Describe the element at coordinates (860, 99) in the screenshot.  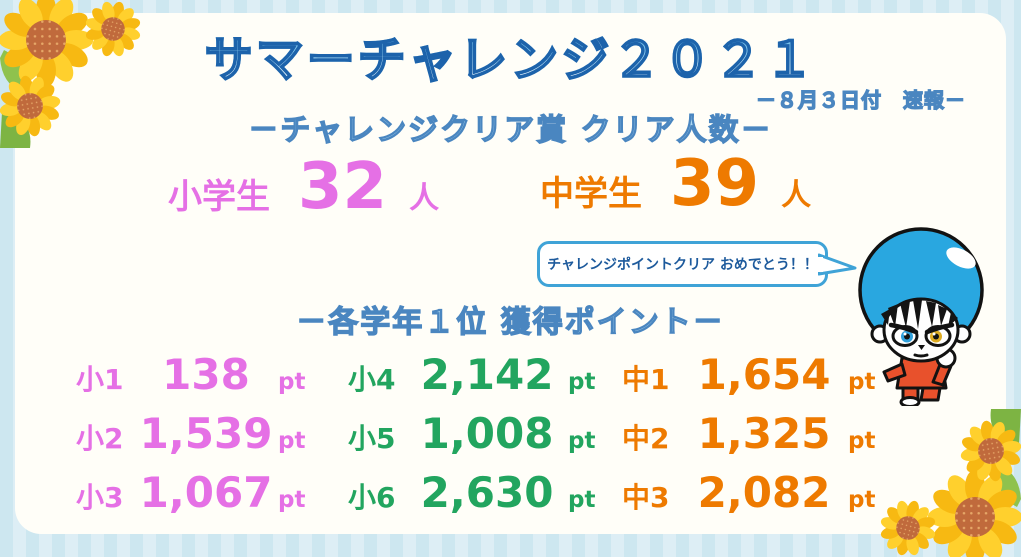
I see `date-note: －８月３日付 速報－` at that location.